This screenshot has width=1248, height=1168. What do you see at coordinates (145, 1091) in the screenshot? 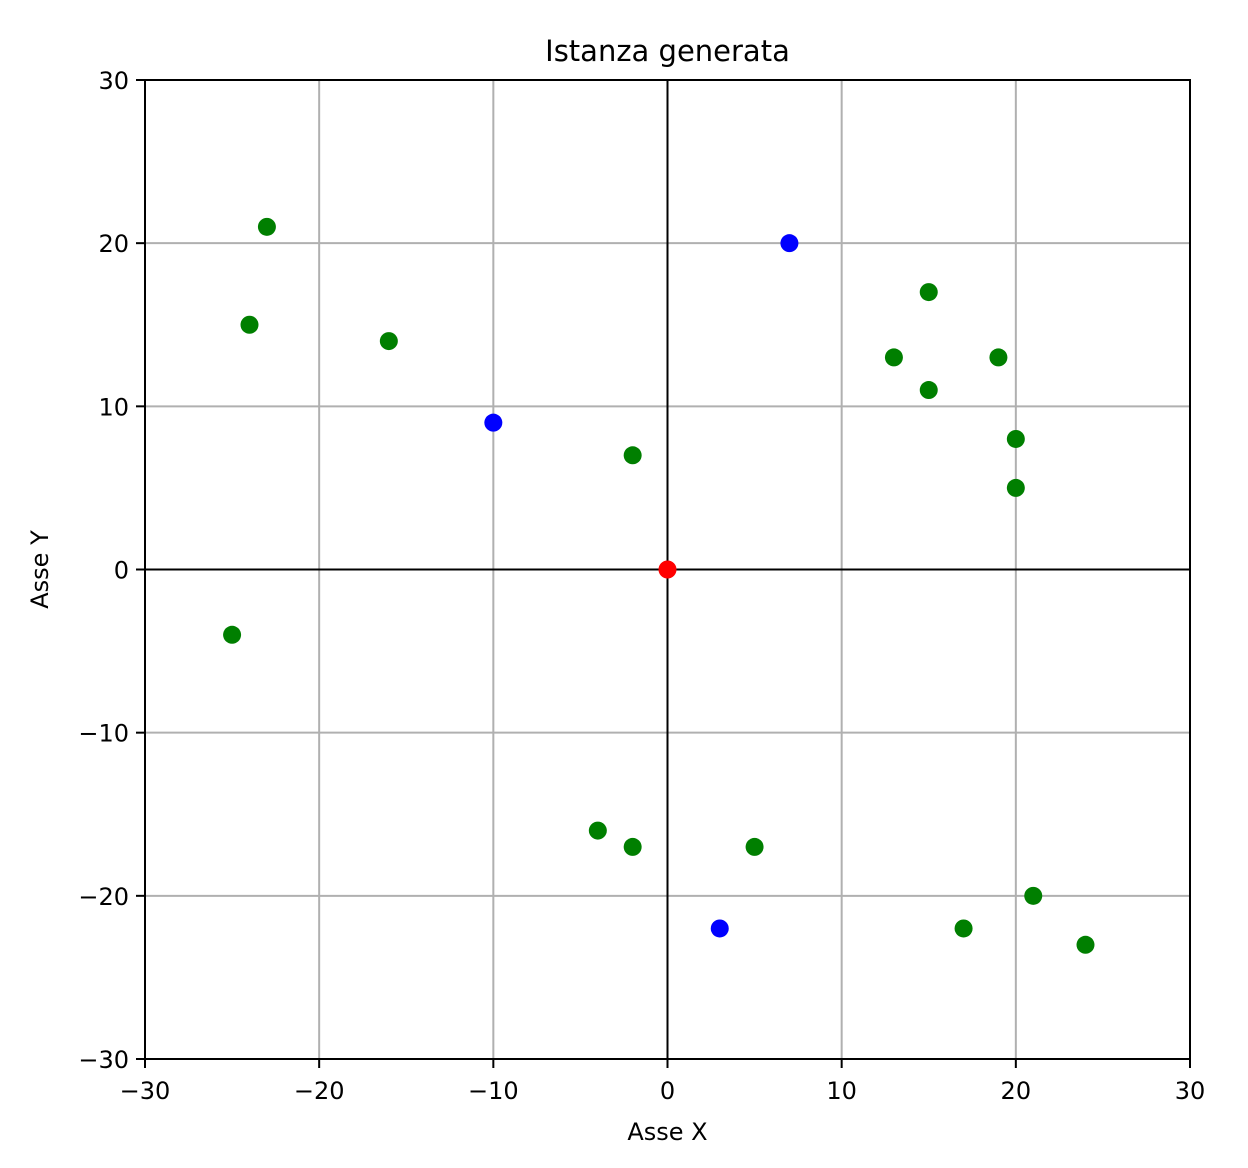
I see `x-tick-label: −30` at bounding box center [145, 1091].